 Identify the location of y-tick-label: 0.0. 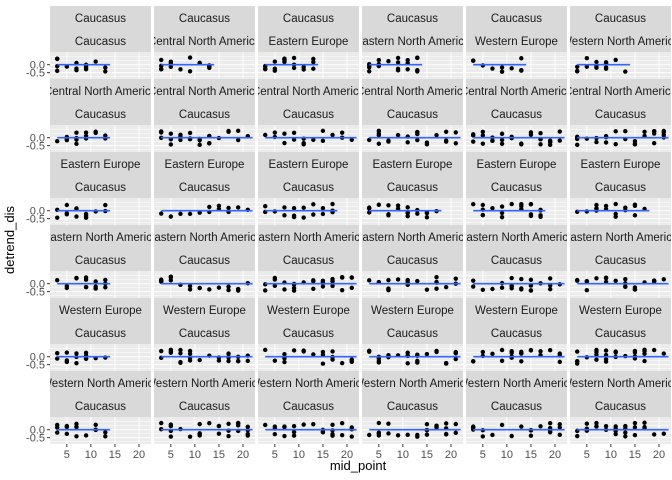
(37, 358).